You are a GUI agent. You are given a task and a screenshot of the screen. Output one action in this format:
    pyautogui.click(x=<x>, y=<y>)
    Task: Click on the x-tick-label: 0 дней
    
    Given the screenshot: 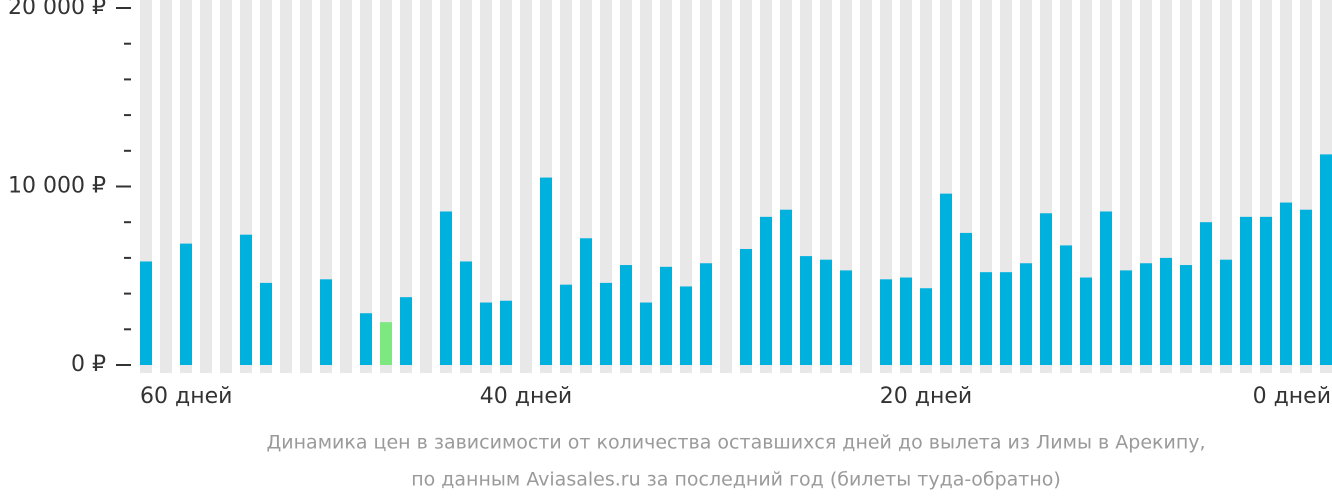 What is the action you would take?
    pyautogui.click(x=1292, y=396)
    